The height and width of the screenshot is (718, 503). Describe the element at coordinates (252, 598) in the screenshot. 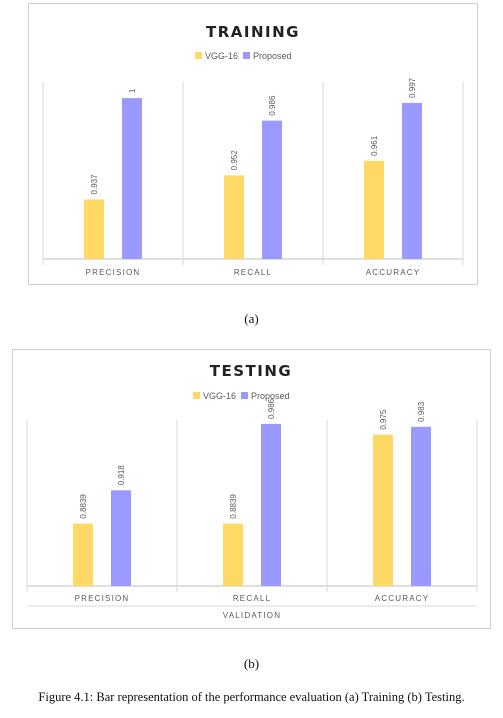

I see `testing-category-label: RECALL` at that location.